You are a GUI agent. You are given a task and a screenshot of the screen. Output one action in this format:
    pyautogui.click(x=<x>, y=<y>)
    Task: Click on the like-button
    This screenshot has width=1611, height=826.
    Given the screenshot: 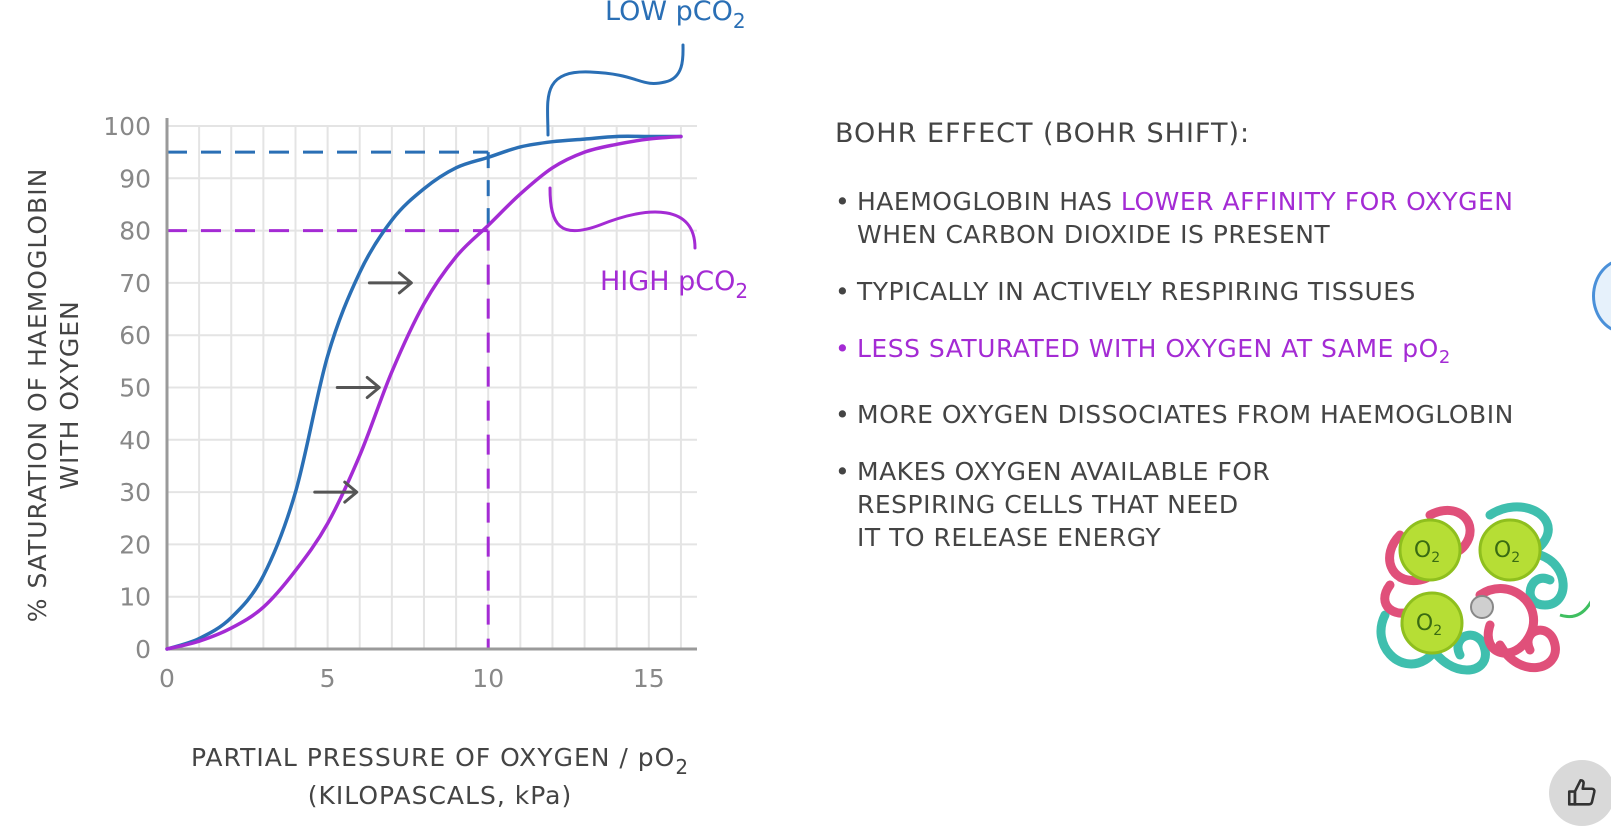 What is the action you would take?
    pyautogui.click(x=1580, y=793)
    